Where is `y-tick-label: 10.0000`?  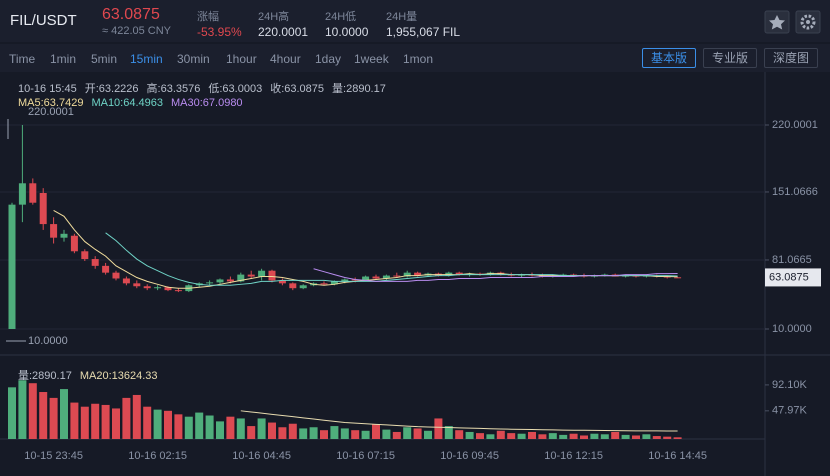
y-tick-label: 10.0000 is located at coordinates (792, 329).